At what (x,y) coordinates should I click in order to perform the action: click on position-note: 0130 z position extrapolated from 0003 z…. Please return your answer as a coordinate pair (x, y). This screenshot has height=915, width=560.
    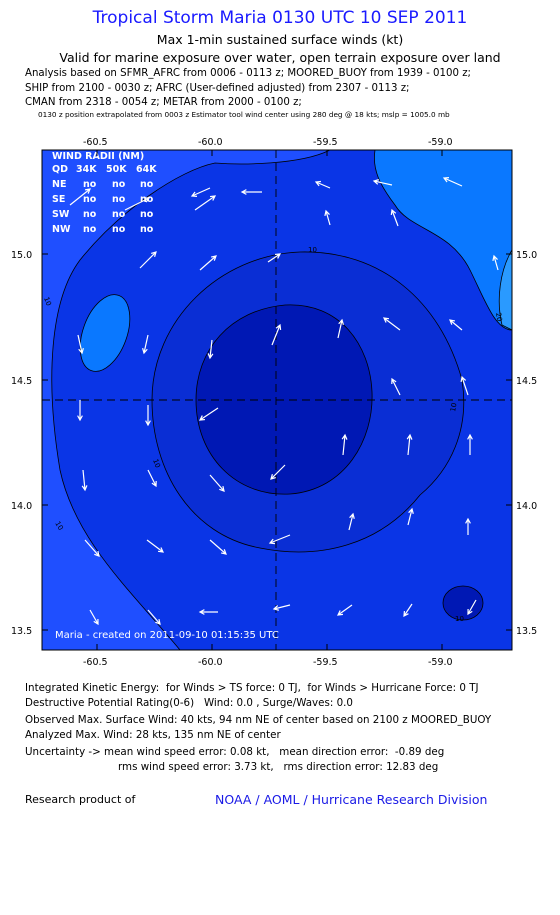
    Looking at the image, I should click on (244, 114).